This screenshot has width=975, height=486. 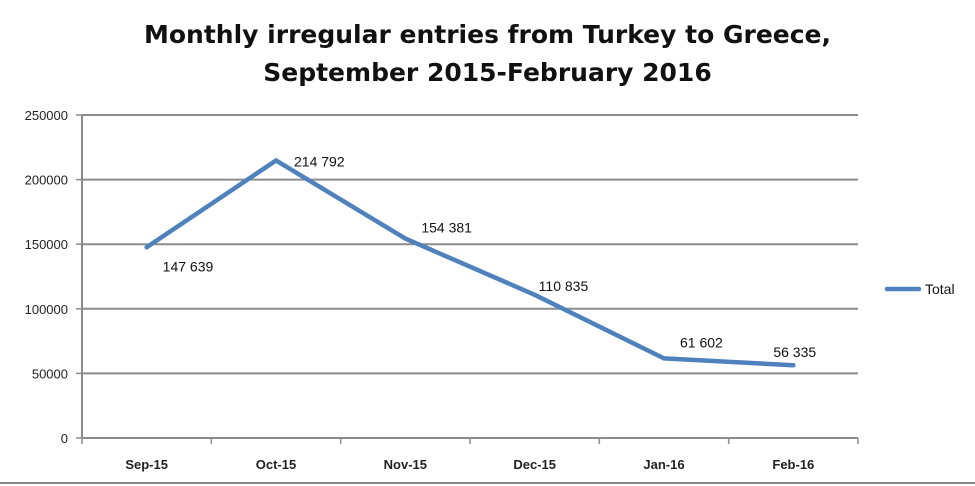 I want to click on data-label: 61 602, so click(x=701, y=342).